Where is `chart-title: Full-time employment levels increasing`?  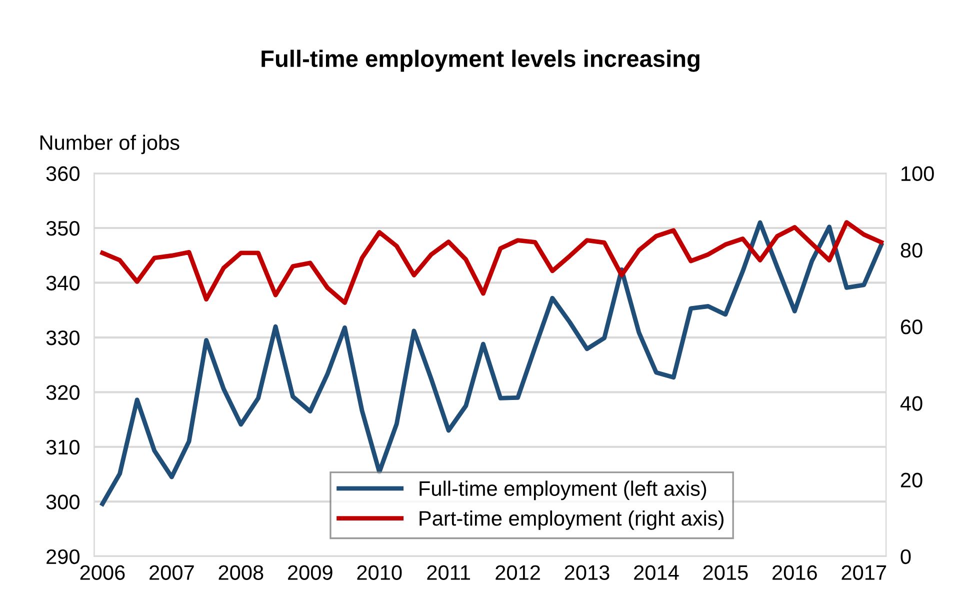 chart-title: Full-time employment levels increasing is located at coordinates (481, 61).